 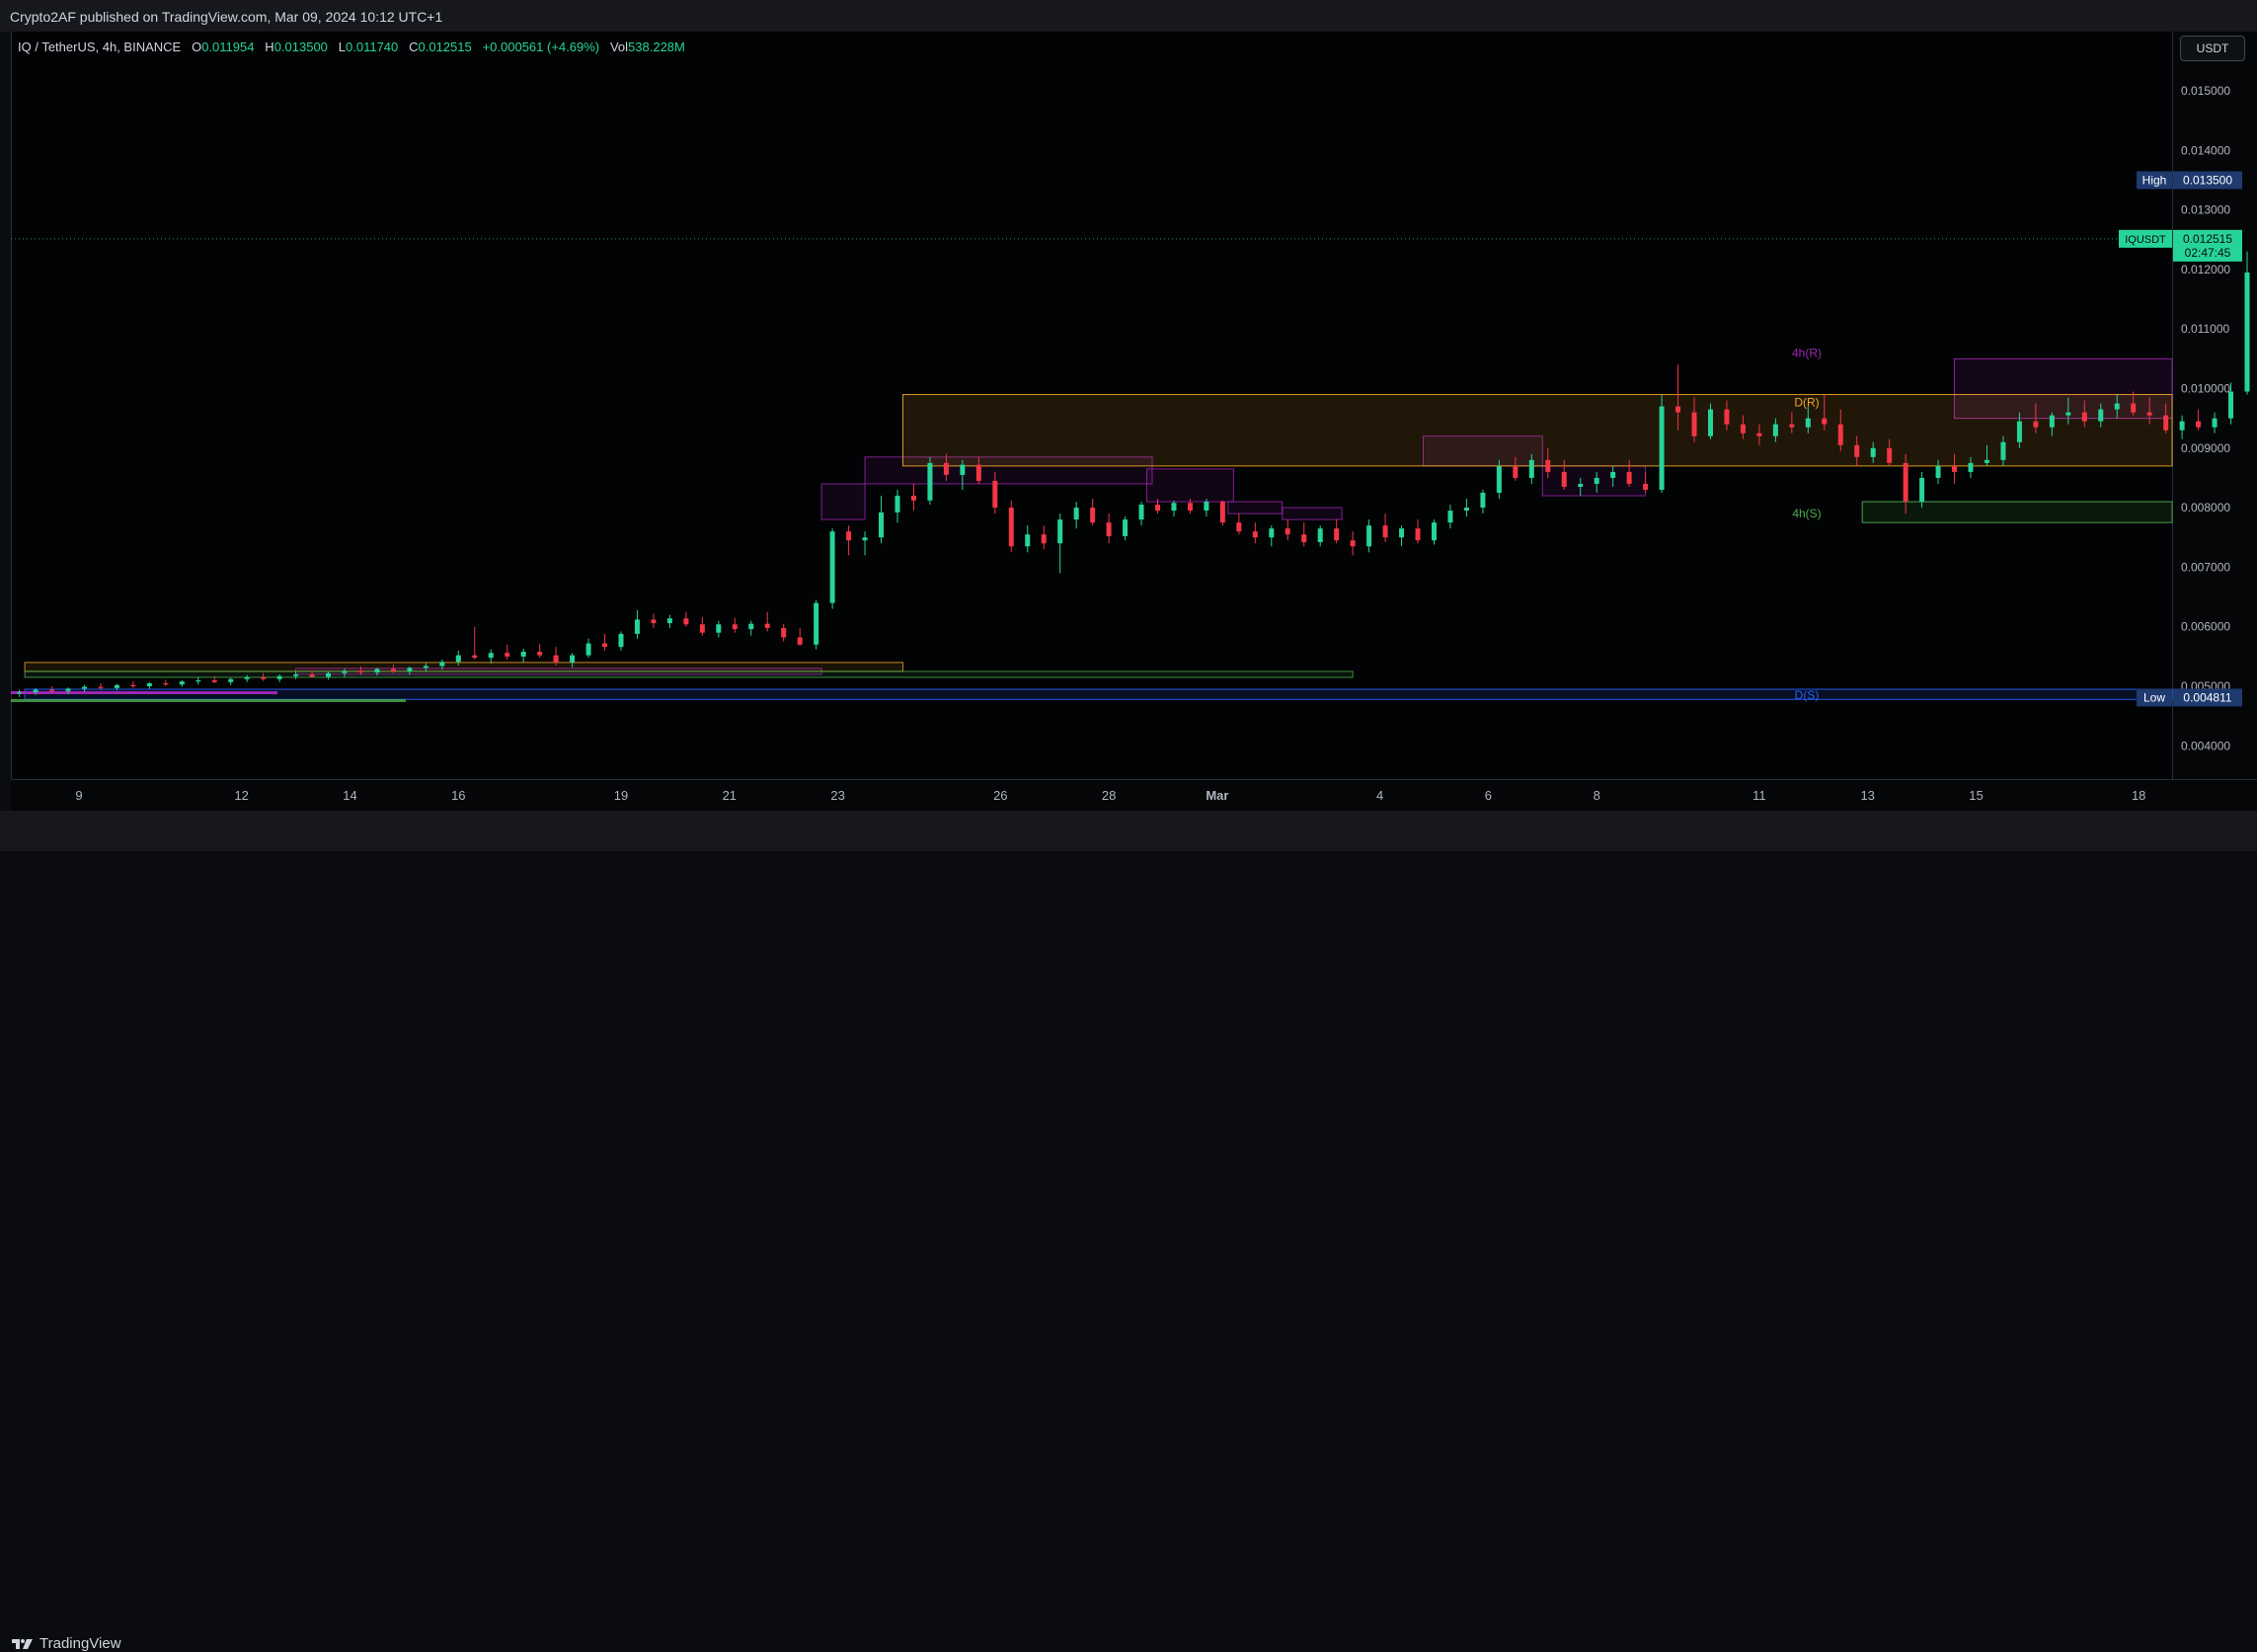 I want to click on time-axis, so click(x=1134, y=795).